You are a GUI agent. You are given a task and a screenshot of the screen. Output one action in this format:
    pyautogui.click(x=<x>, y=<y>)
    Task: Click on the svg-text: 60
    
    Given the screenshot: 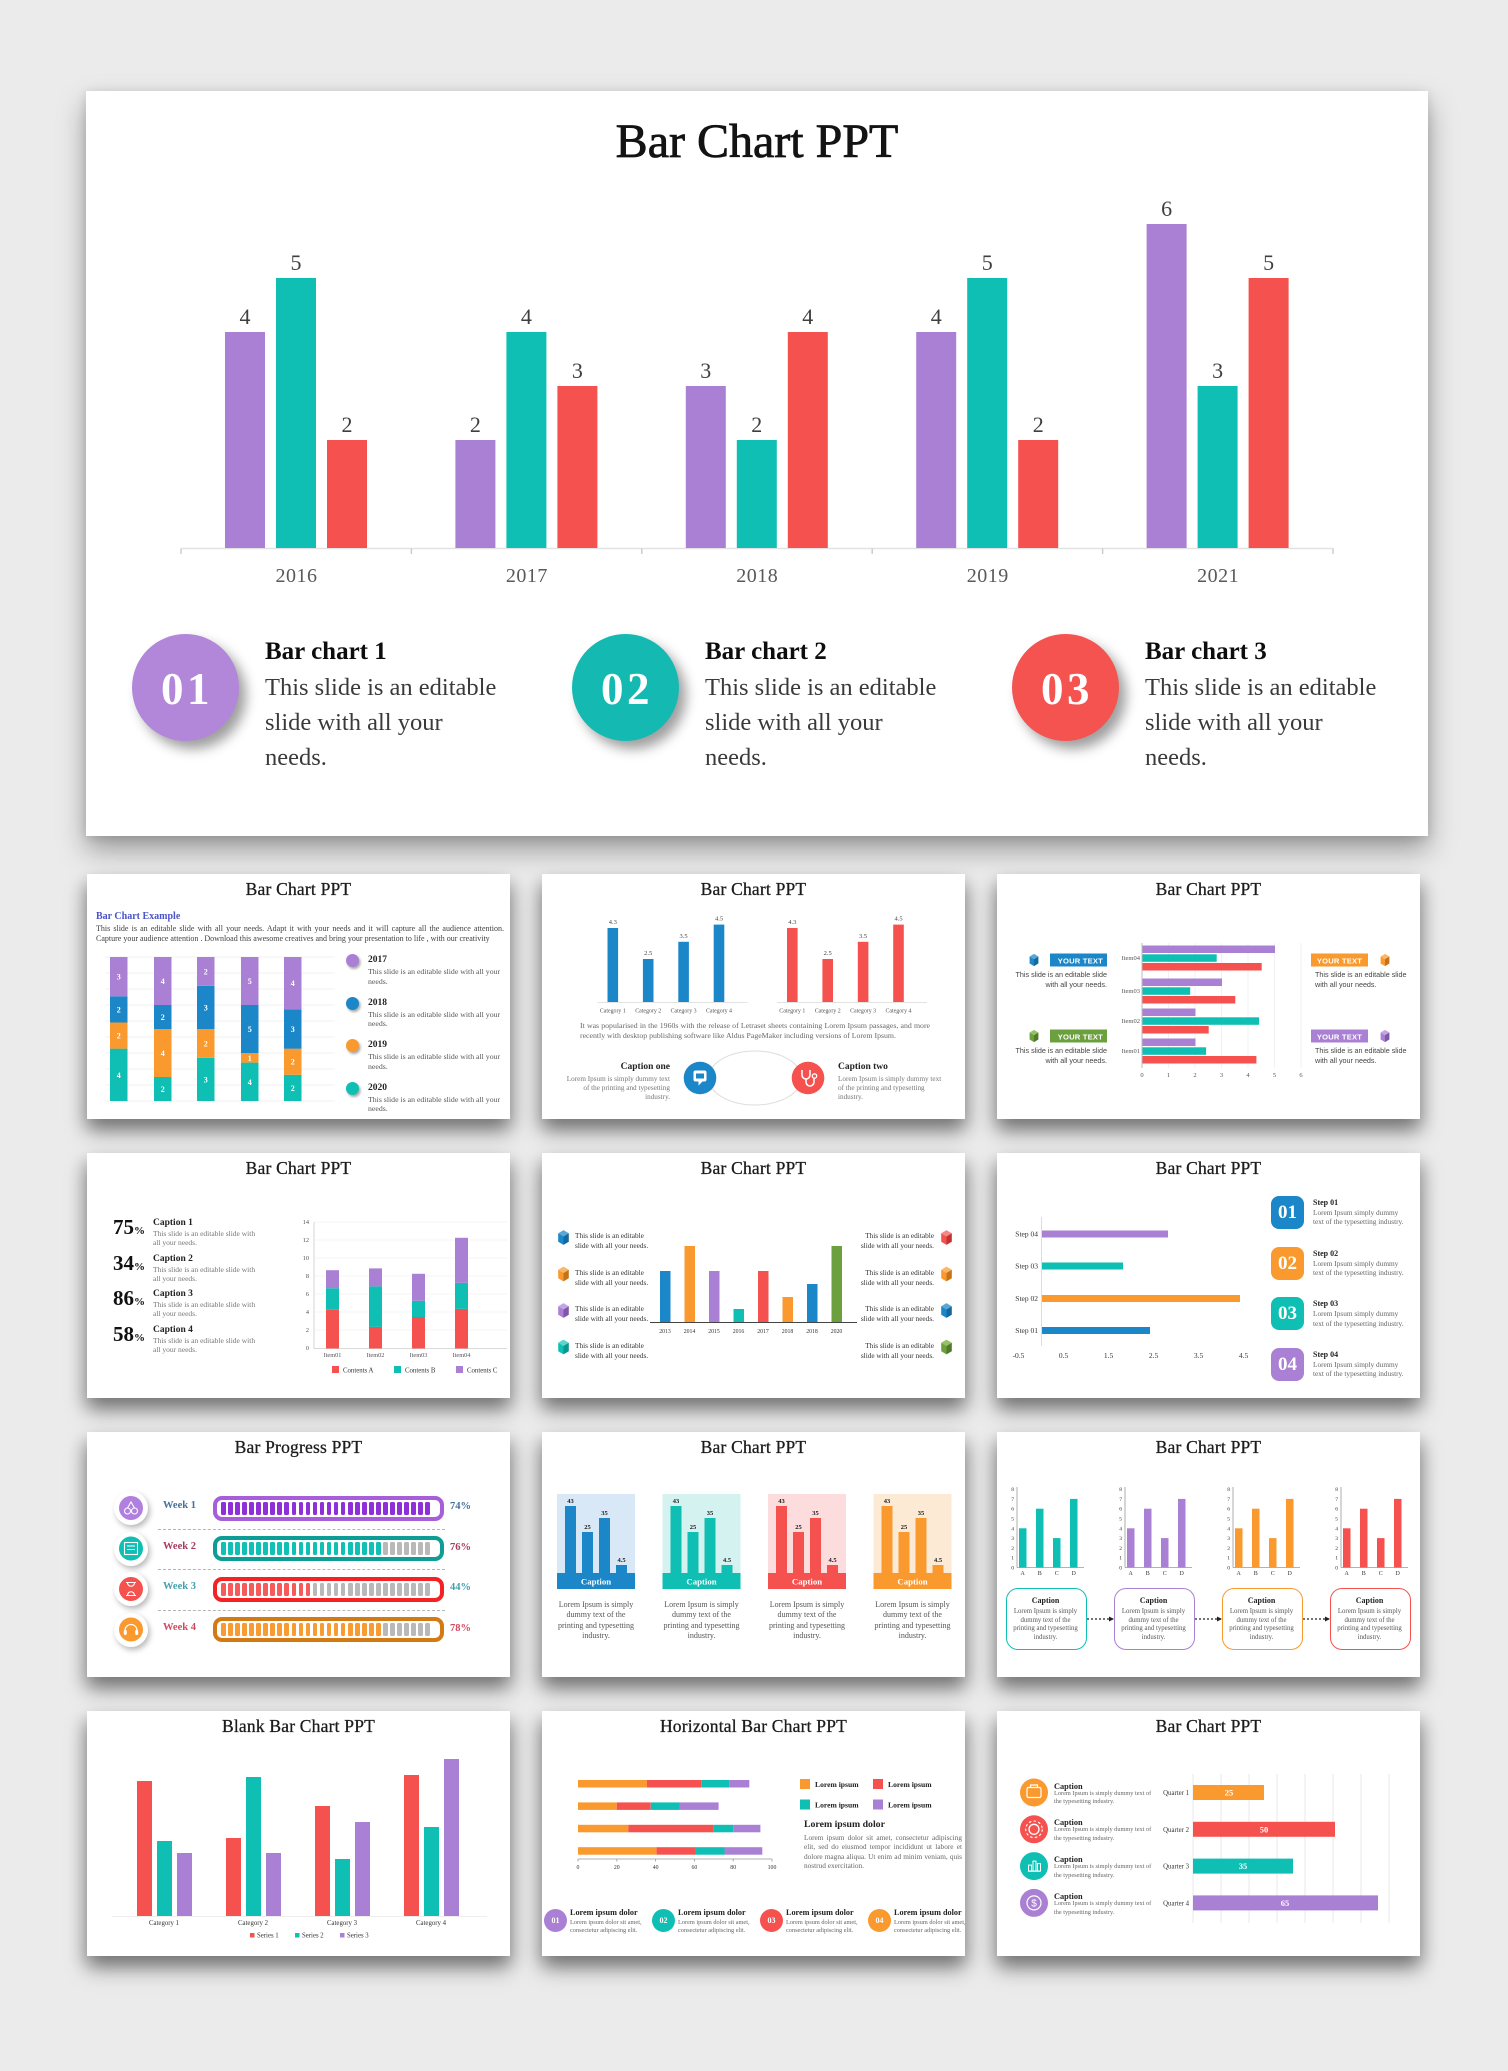 What is the action you would take?
    pyautogui.click(x=695, y=1868)
    